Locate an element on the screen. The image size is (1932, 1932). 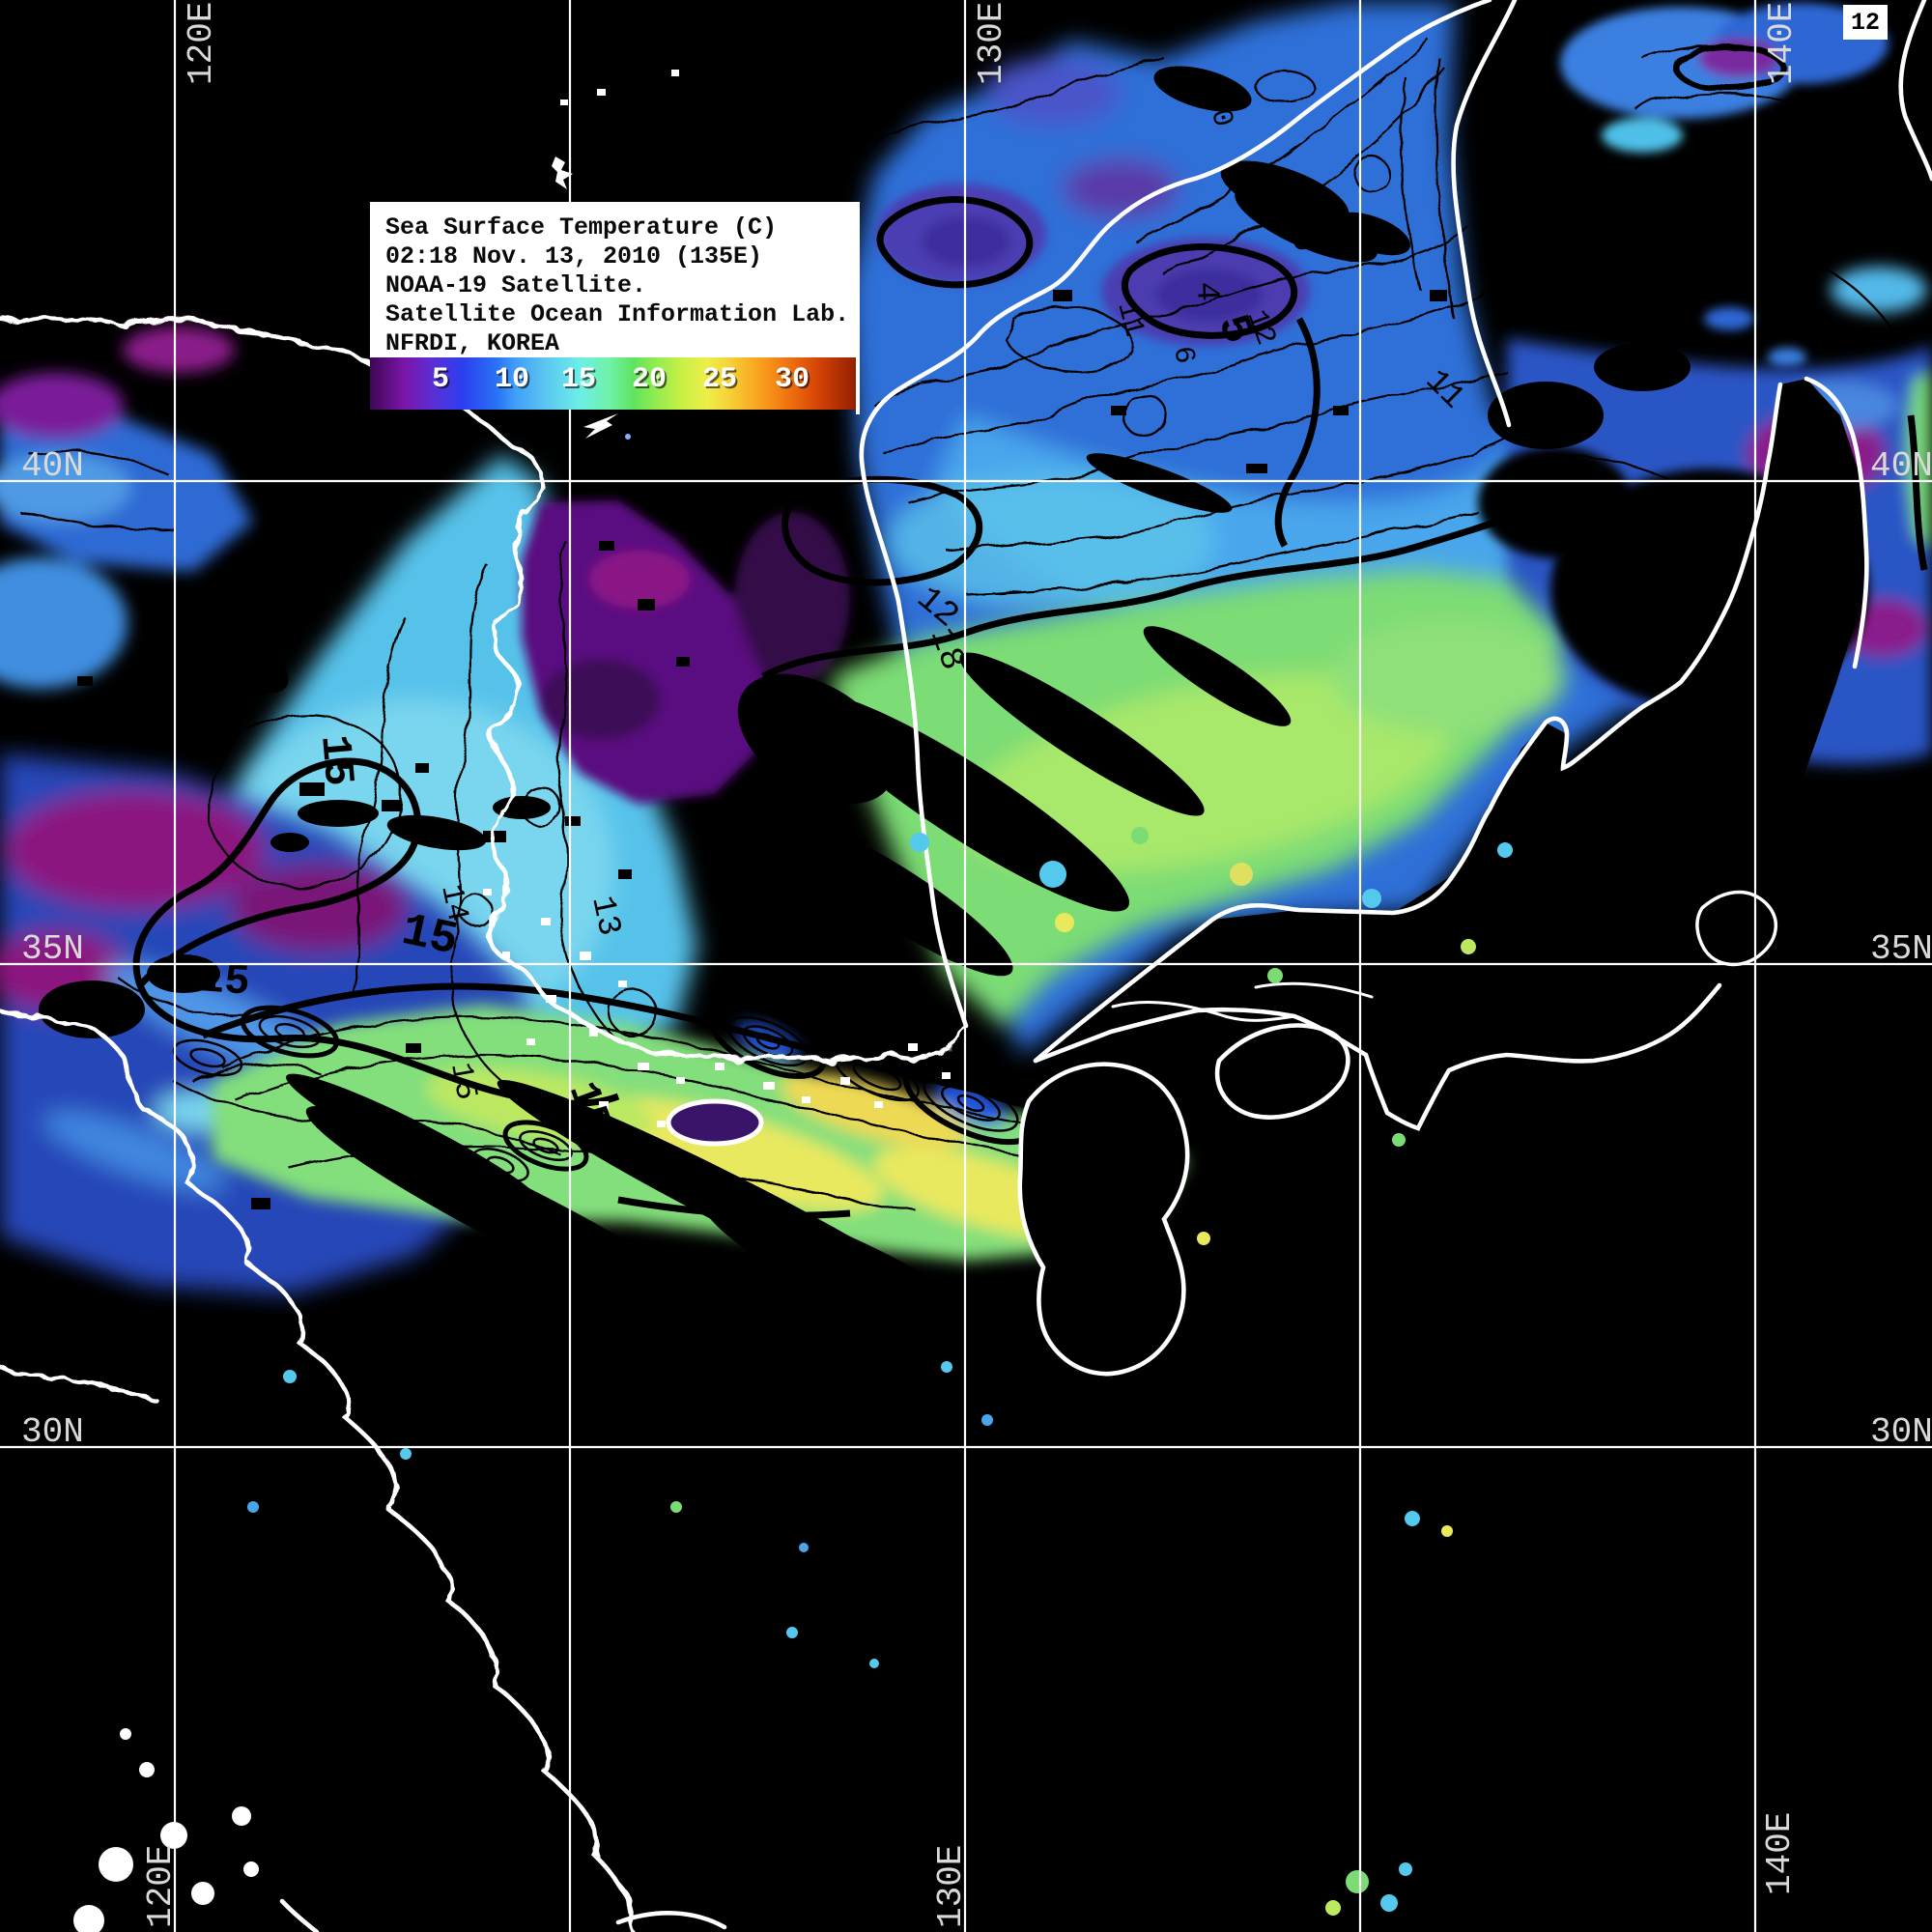
lon-label-140e-bottom: 140E is located at coordinates (1780, 1853).